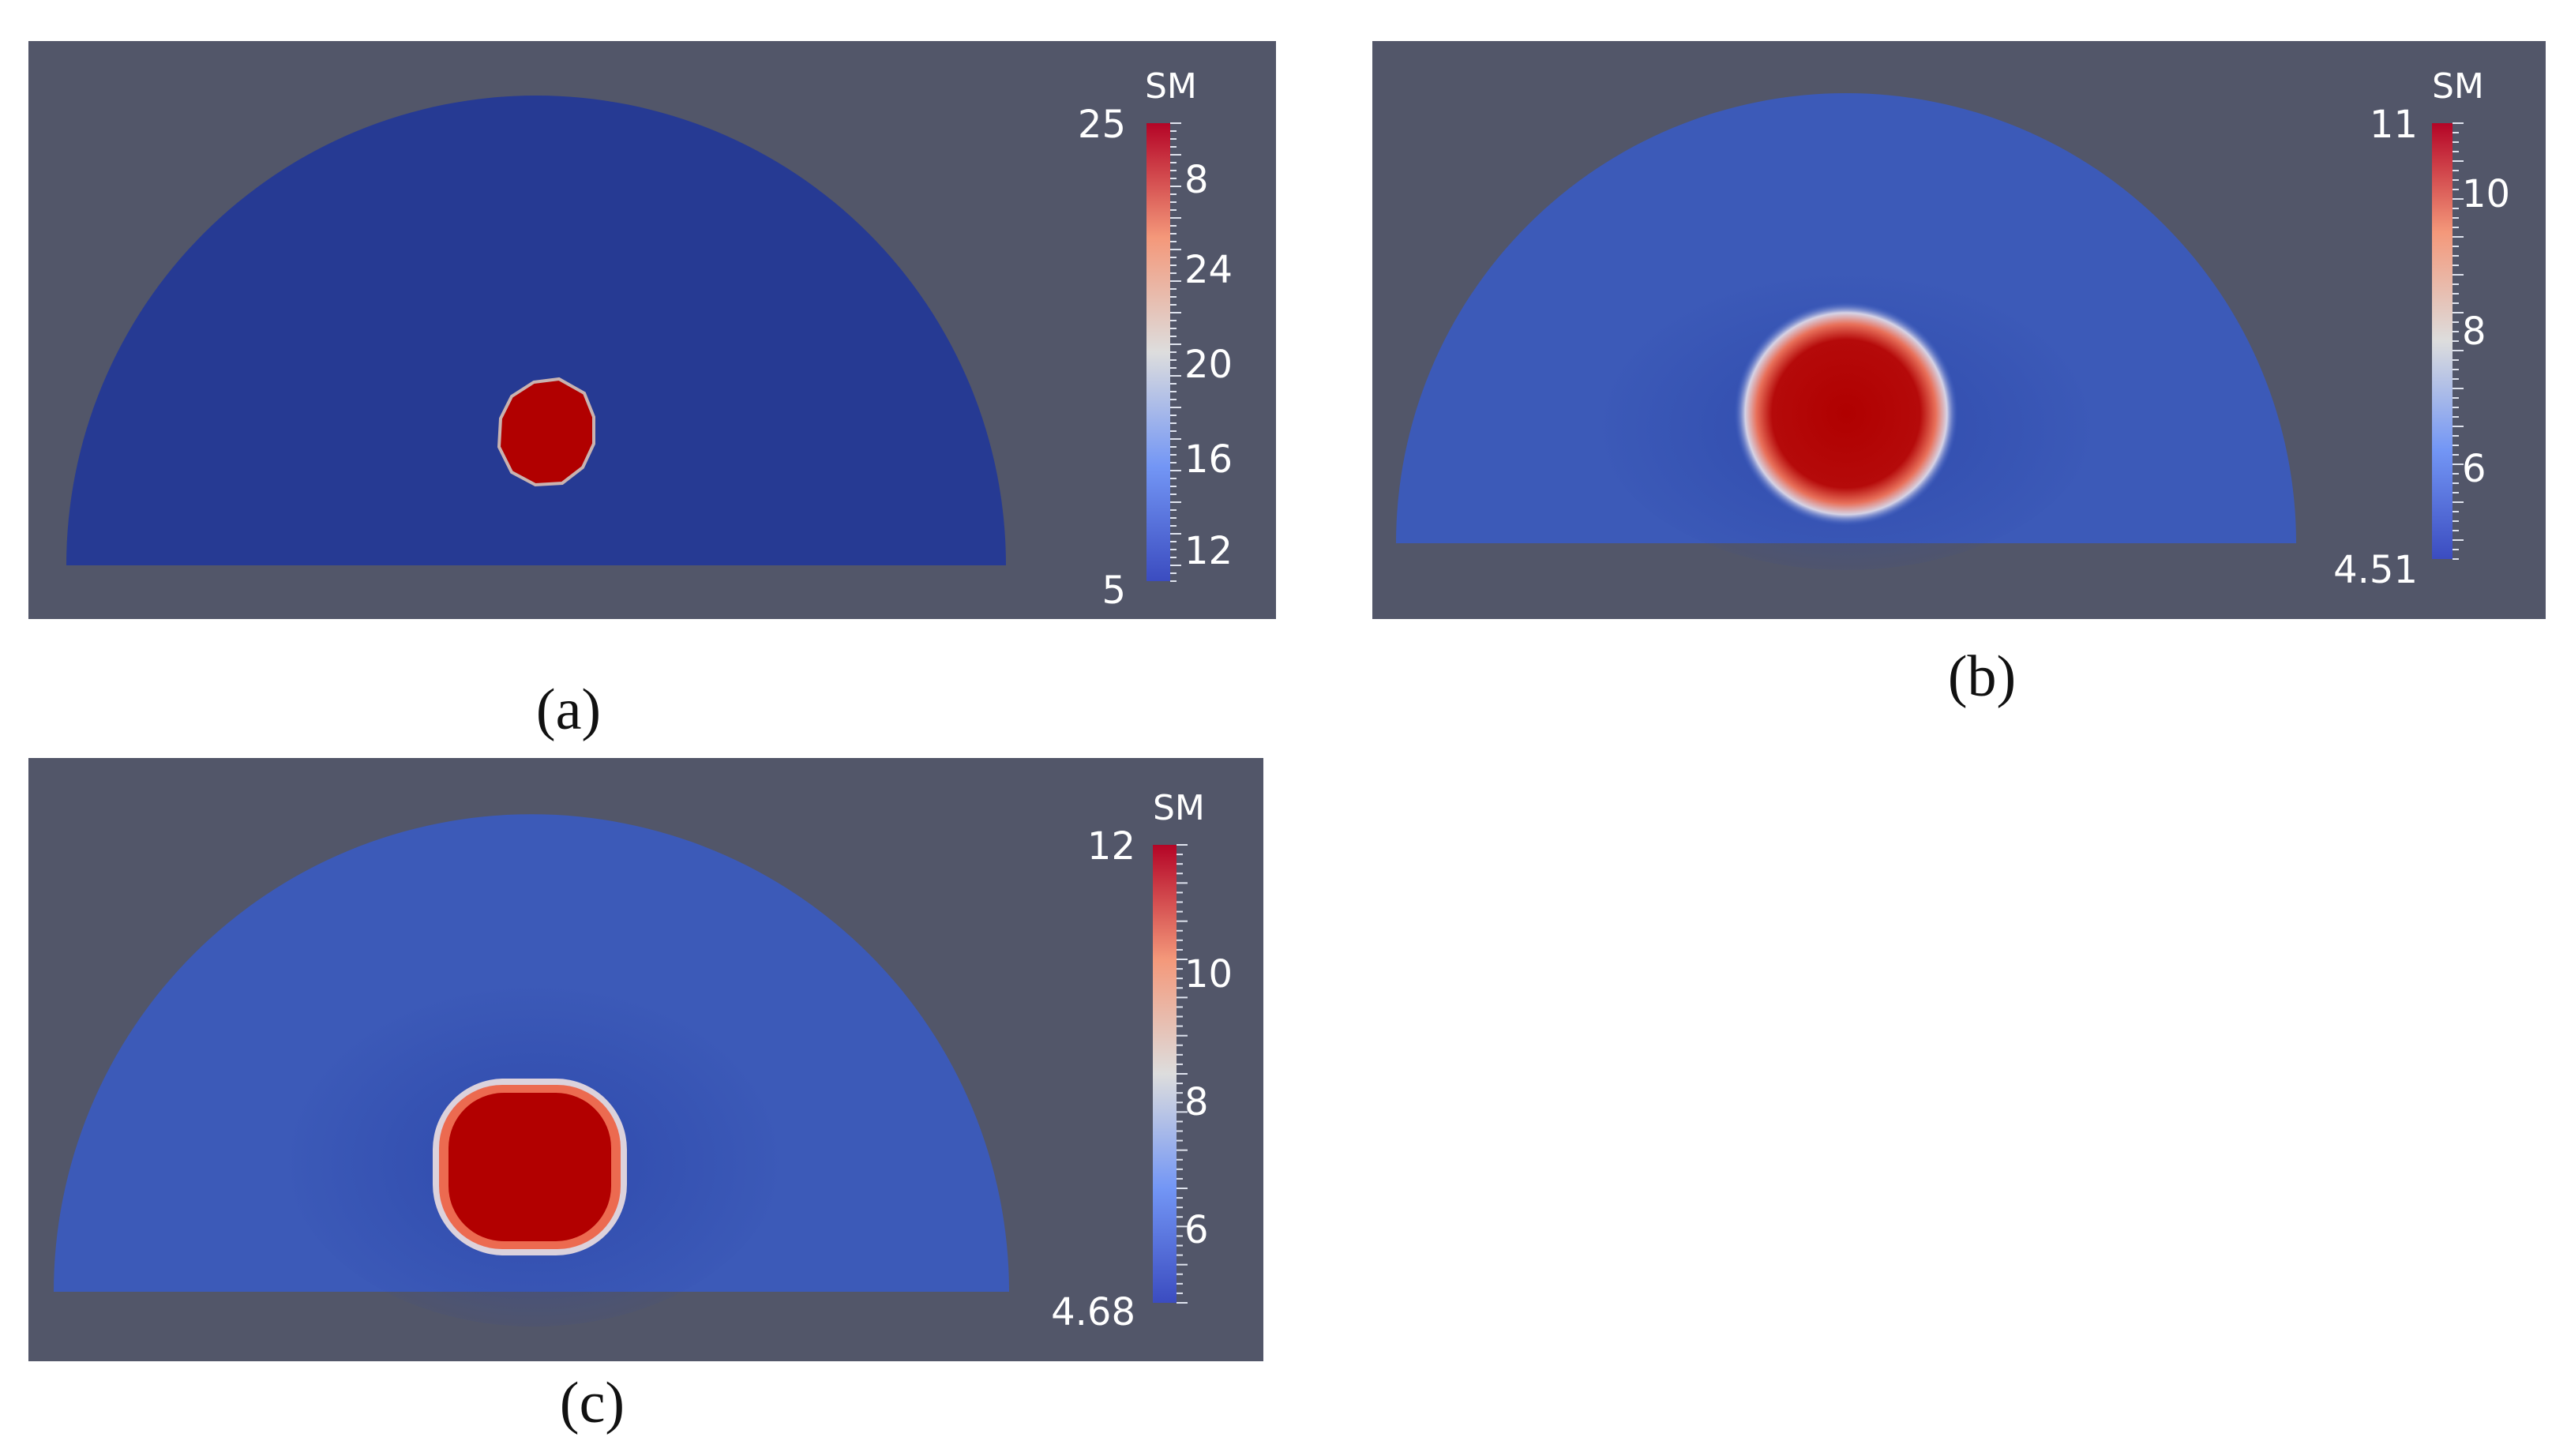 This screenshot has width=2567, height=1456. Describe the element at coordinates (1113, 591) in the screenshot. I see `colorbar-min-label: 5` at that location.